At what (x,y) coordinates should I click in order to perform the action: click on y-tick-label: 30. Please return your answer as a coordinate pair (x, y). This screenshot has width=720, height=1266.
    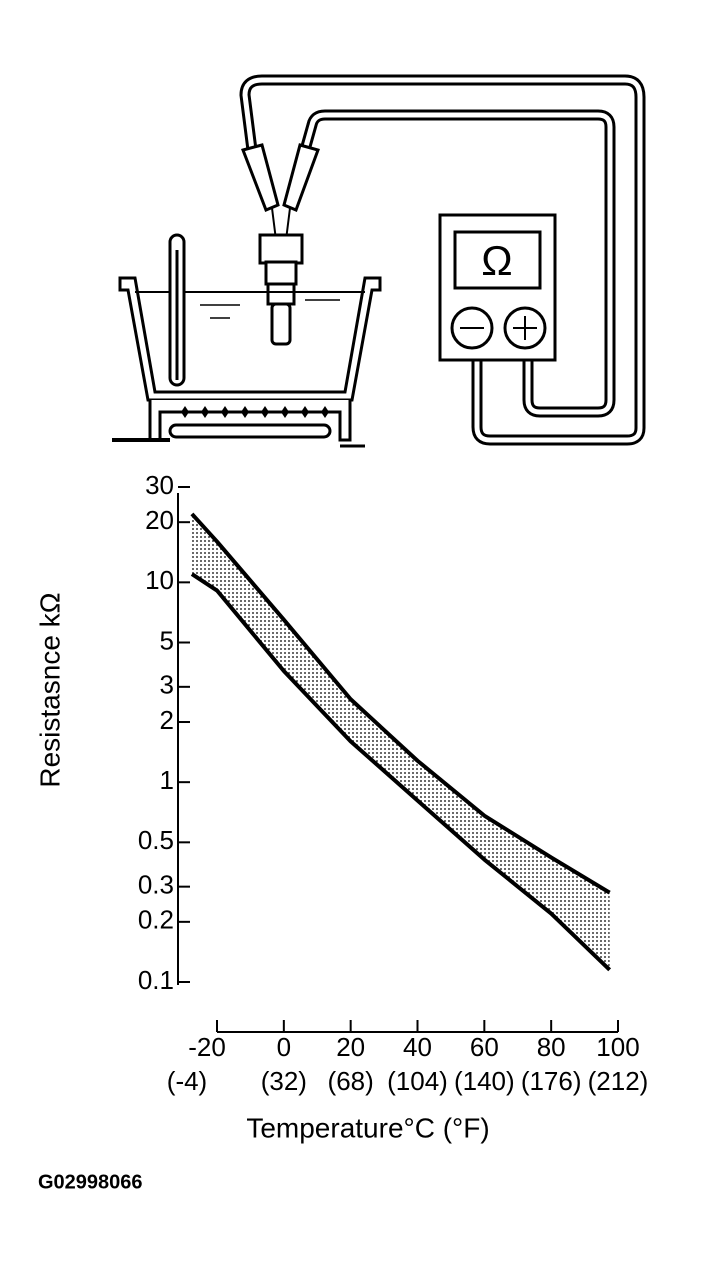
    Looking at the image, I should click on (159, 485).